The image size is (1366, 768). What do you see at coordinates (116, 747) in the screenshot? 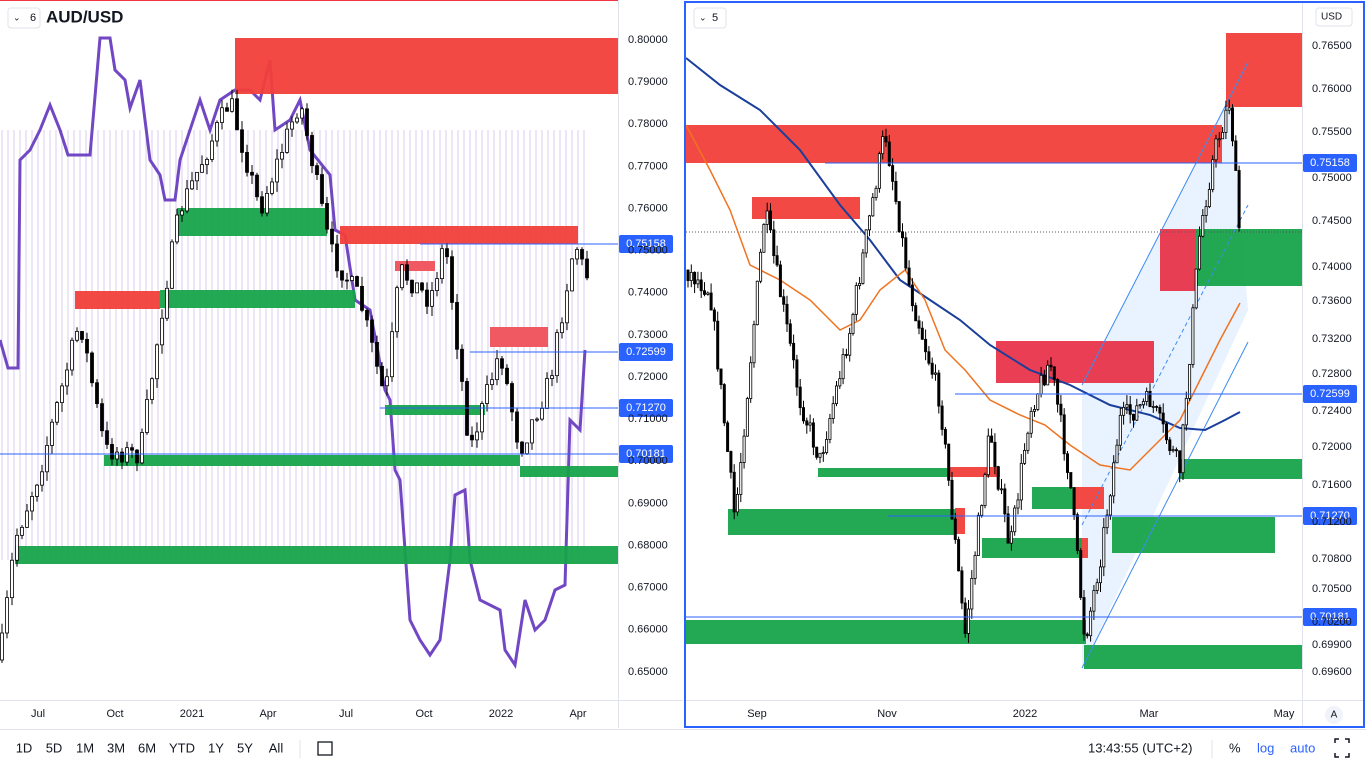
I see `range-button: 3M` at bounding box center [116, 747].